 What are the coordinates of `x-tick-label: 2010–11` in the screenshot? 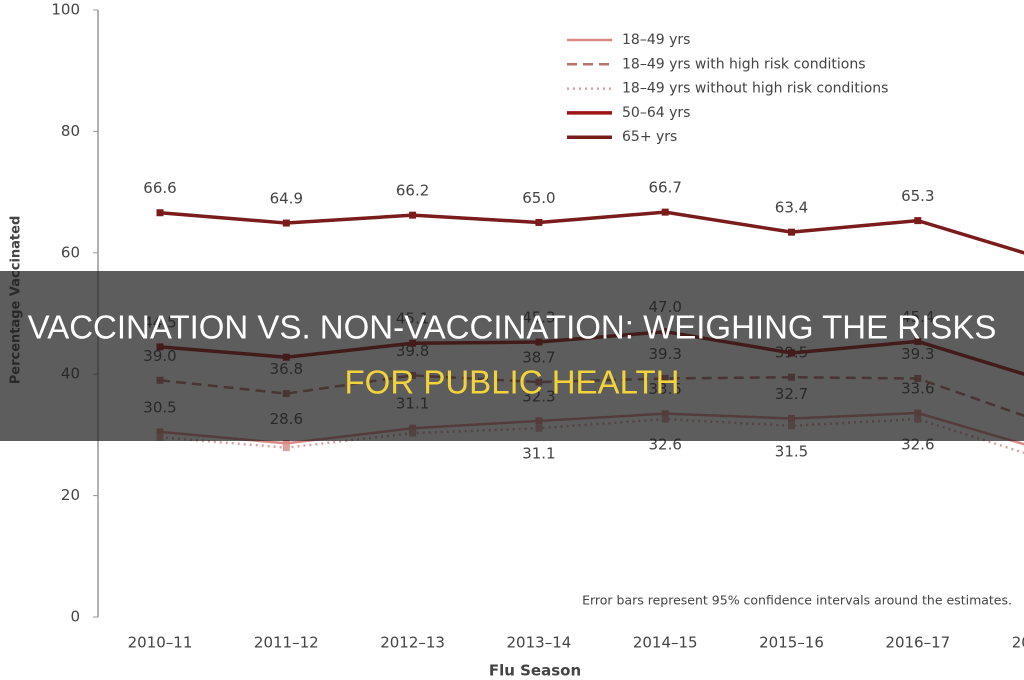 It's located at (160, 643).